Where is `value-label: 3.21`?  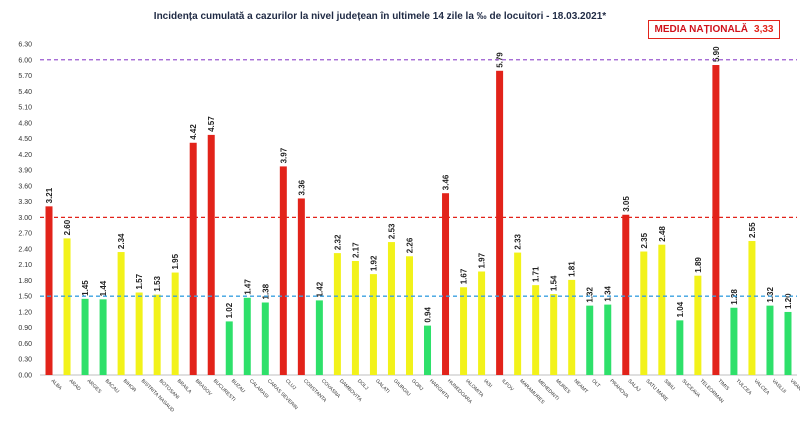
value-label: 3.21 is located at coordinates (49, 195).